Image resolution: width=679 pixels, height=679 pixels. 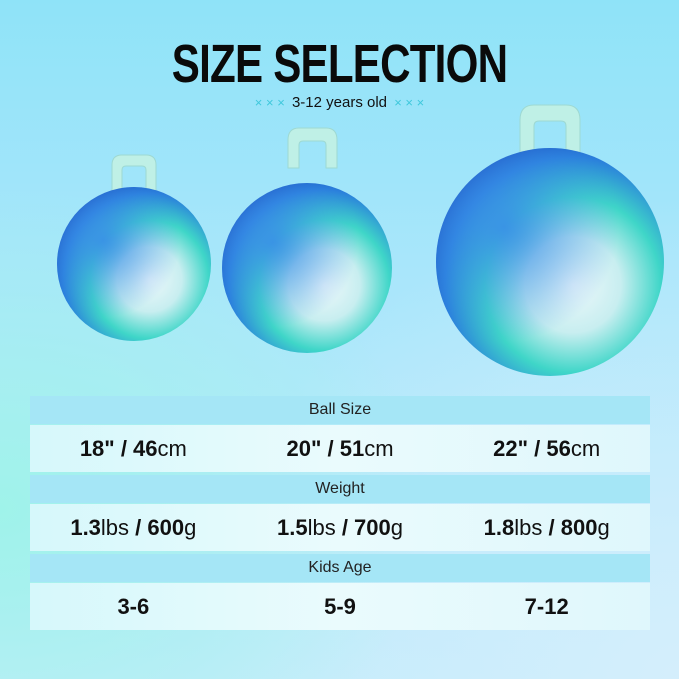 I want to click on age-subtitle: × × × 3-12 years old × × ×, so click(x=339, y=102).